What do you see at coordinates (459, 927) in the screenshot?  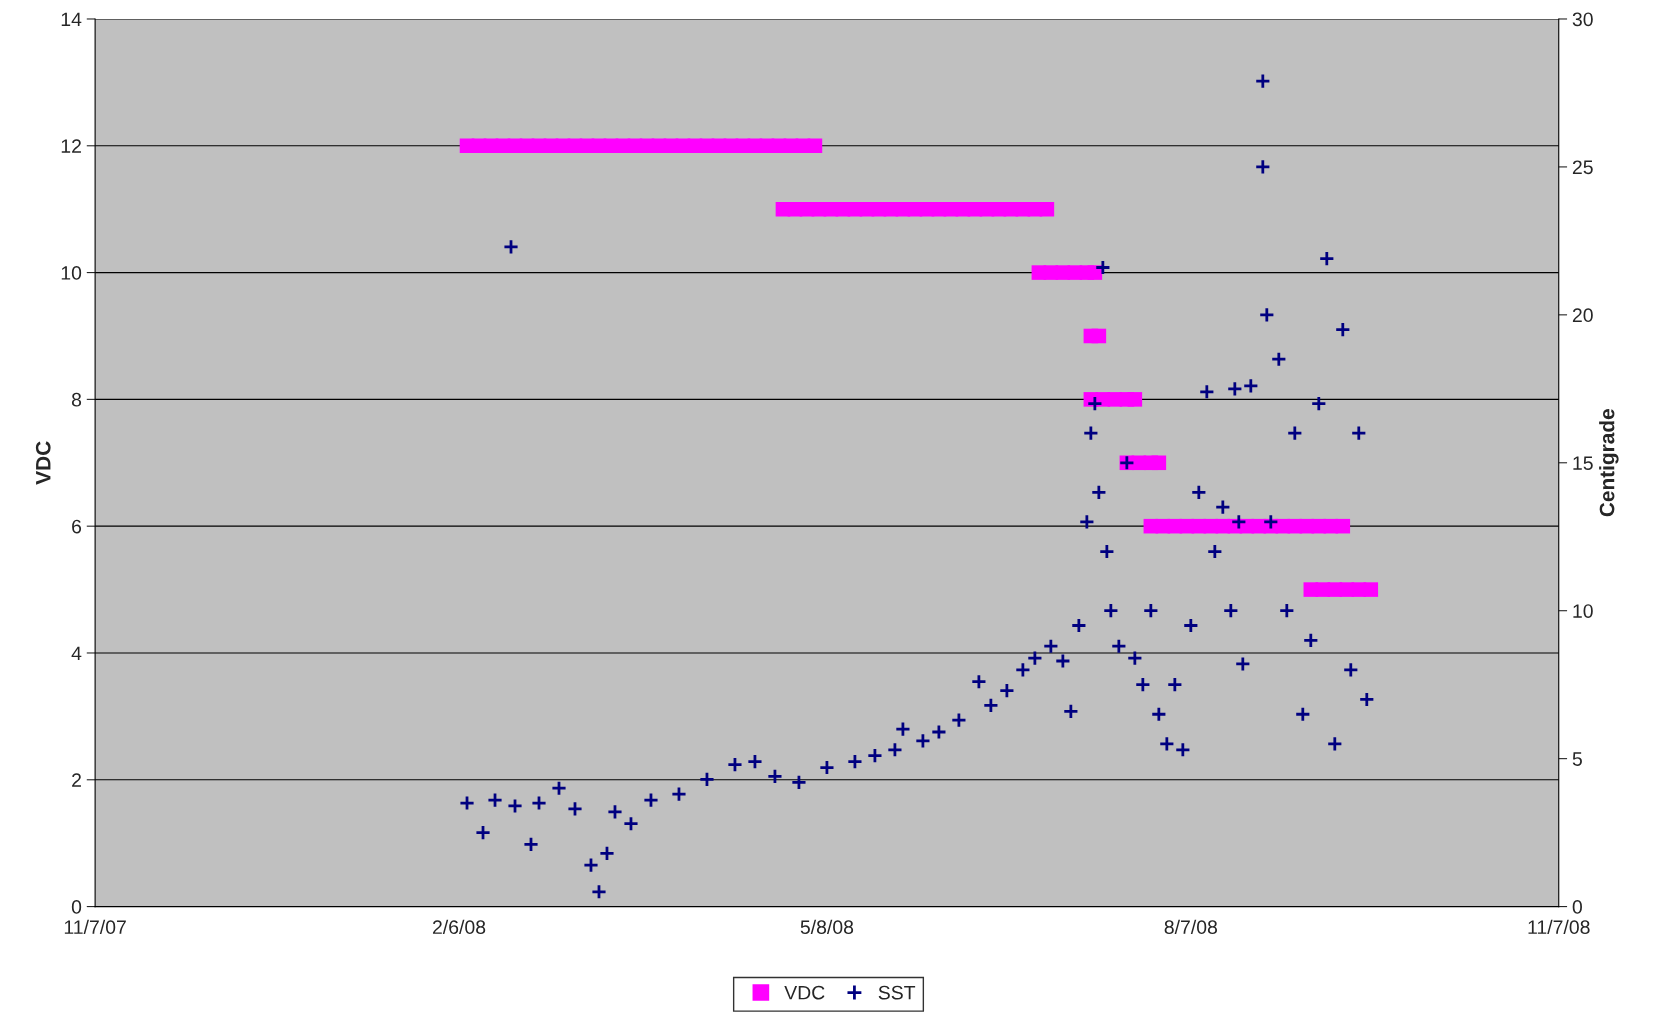 I see `x-tick-label: 2/6/08` at bounding box center [459, 927].